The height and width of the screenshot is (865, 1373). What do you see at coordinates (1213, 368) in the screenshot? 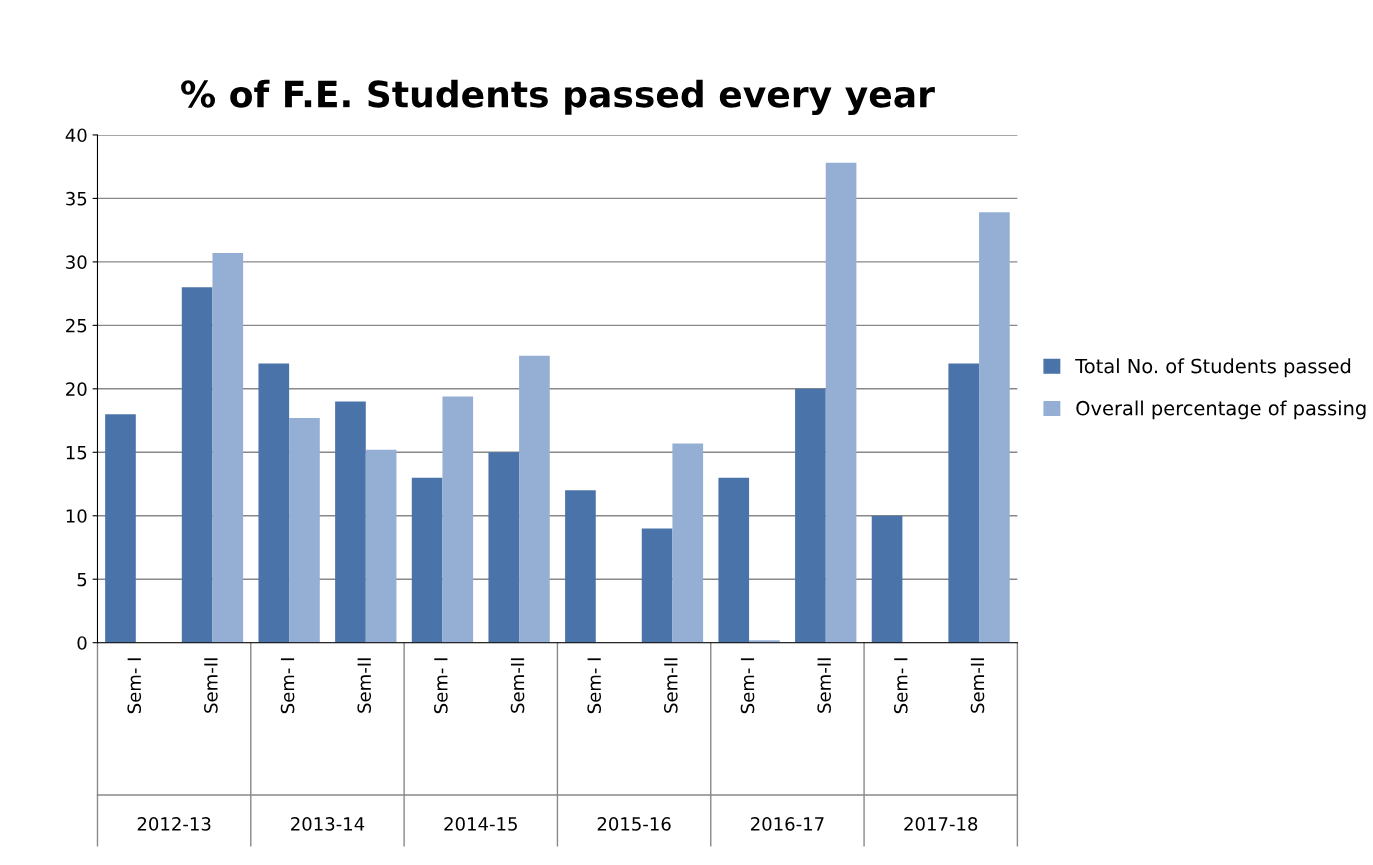
I see `legend-label: Total No. of Students passed` at bounding box center [1213, 368].